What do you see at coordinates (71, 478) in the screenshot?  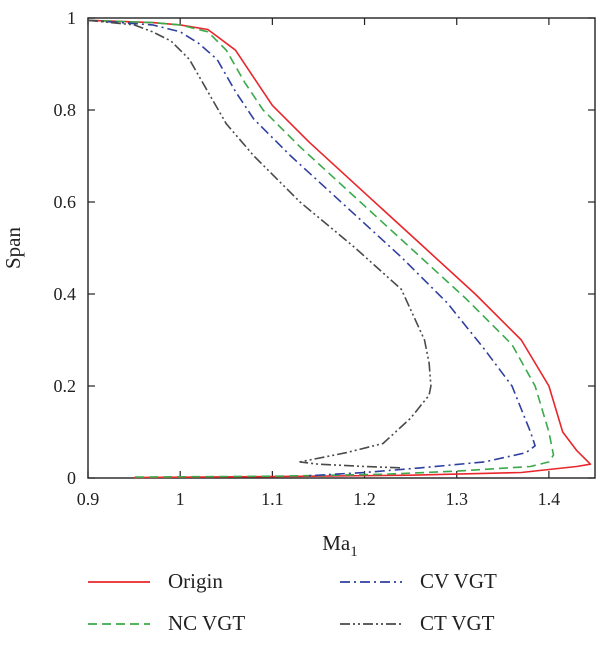 I see `y-tick-label: 0` at bounding box center [71, 478].